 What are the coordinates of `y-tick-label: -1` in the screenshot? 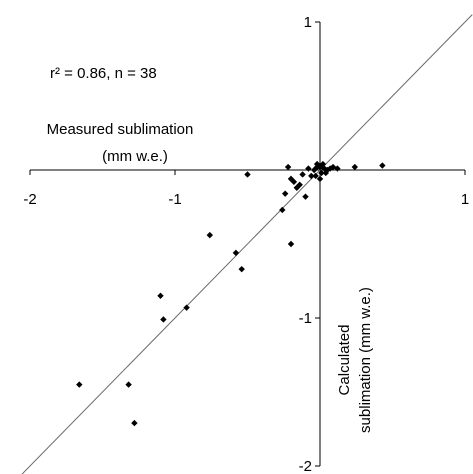 It's located at (305, 318).